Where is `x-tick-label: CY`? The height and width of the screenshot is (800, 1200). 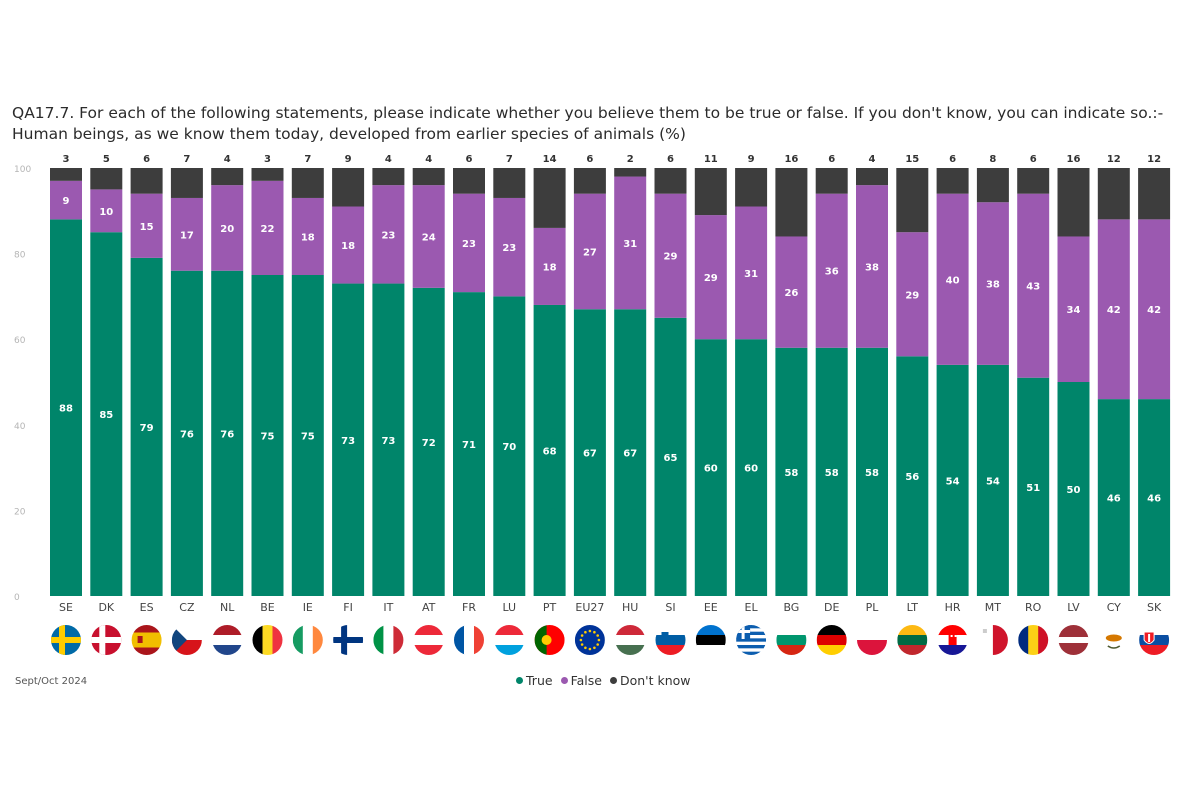
x-tick-label: CY is located at coordinates (1114, 607).